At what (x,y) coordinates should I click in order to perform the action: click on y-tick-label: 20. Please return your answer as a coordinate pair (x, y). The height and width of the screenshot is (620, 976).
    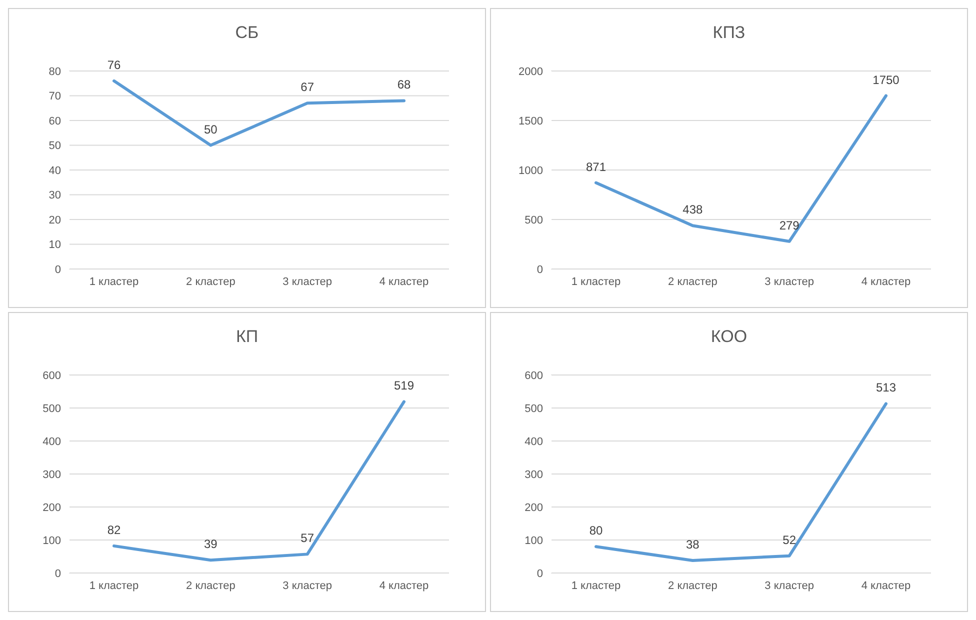
    Looking at the image, I should click on (54, 220).